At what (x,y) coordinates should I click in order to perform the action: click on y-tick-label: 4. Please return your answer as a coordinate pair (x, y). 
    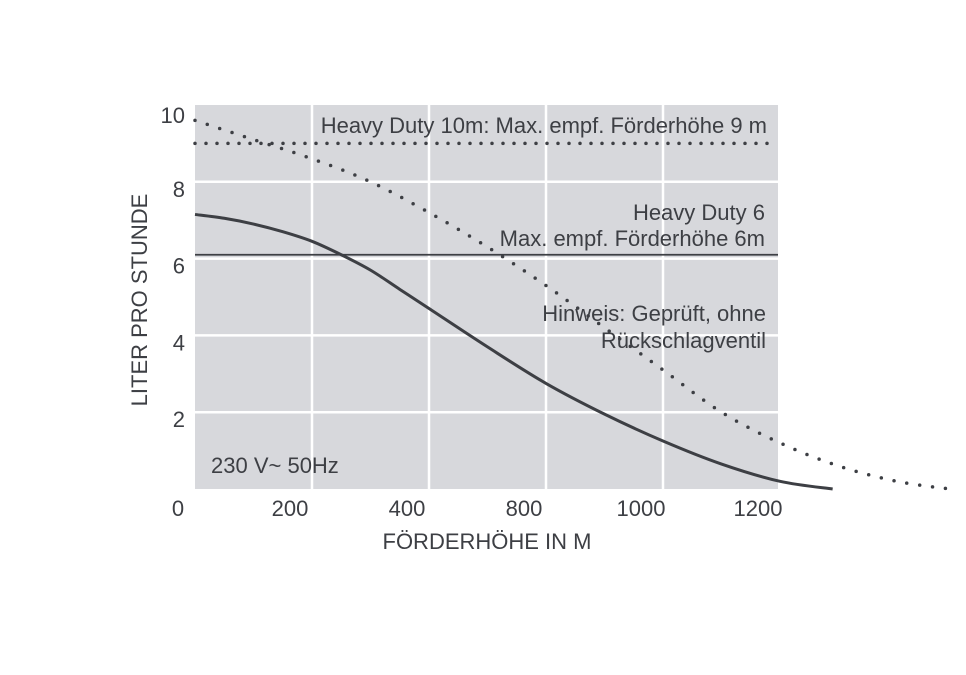
    Looking at the image, I should click on (179, 342).